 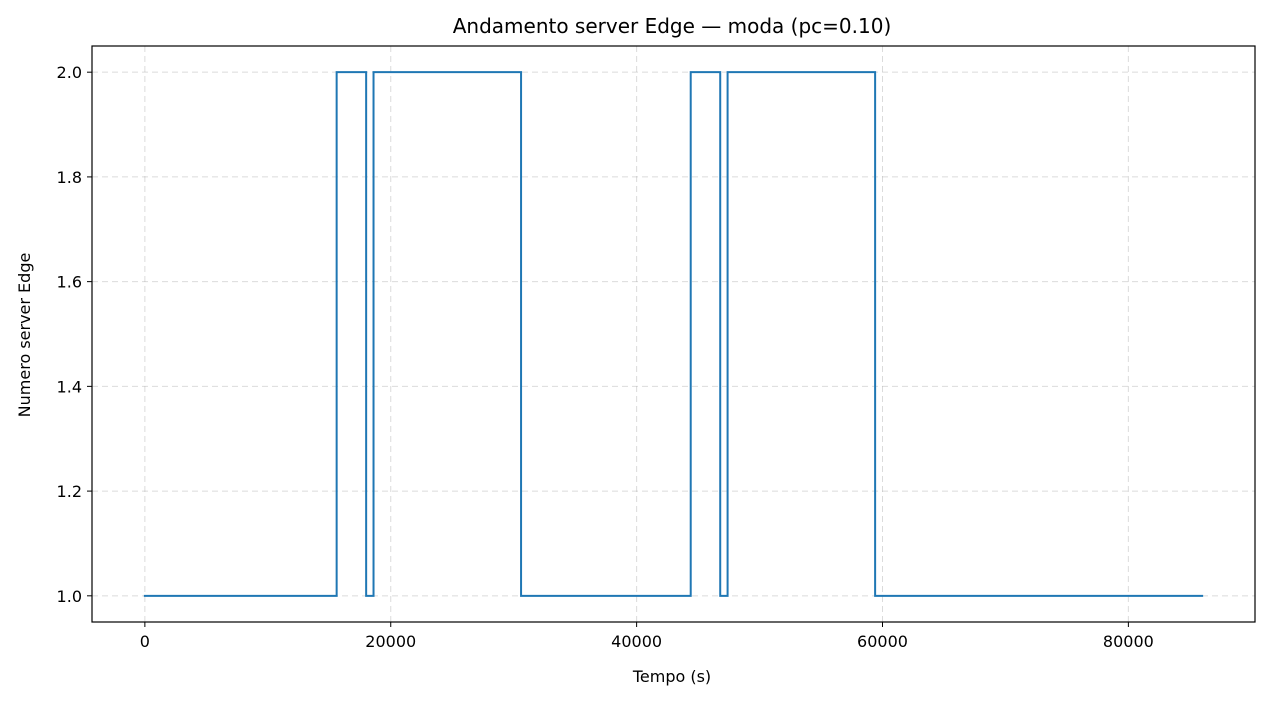 What do you see at coordinates (69, 72) in the screenshot?
I see `y-tick-label: 2.0` at bounding box center [69, 72].